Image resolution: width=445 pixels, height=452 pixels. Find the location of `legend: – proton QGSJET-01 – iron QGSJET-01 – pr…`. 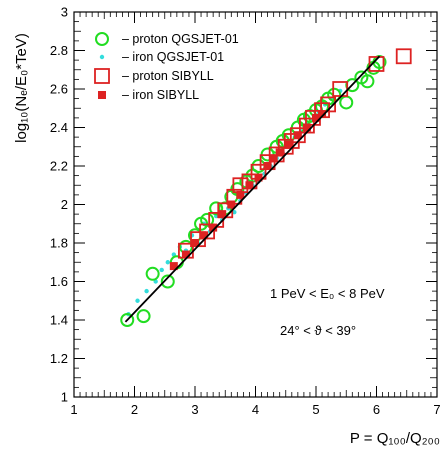

legend: – proton QGSJET-01 – iron QGSJET-01 – pr… is located at coordinates (166, 67).